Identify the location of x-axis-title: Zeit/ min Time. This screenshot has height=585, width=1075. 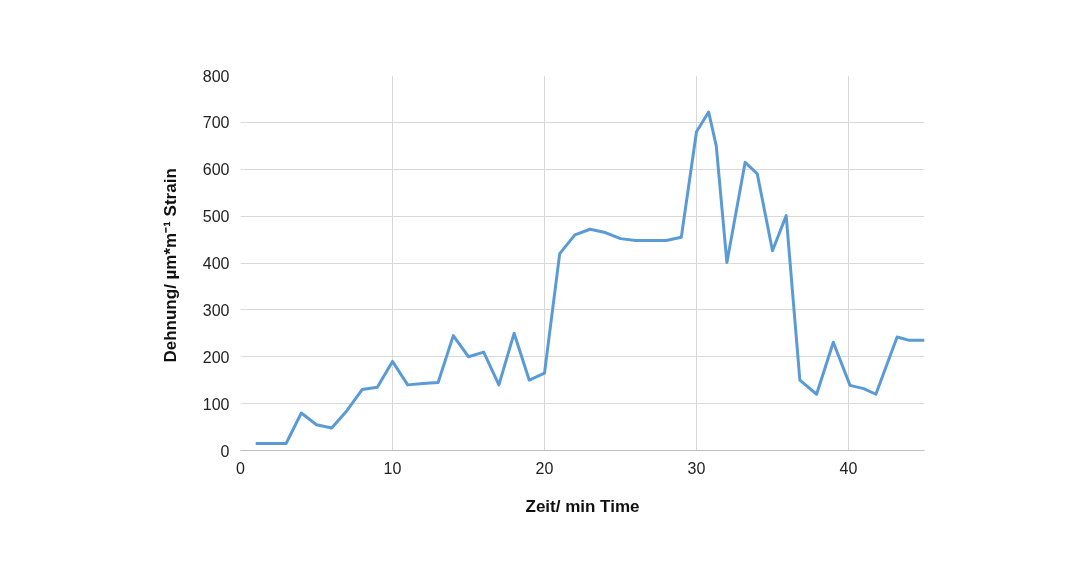
(582, 506).